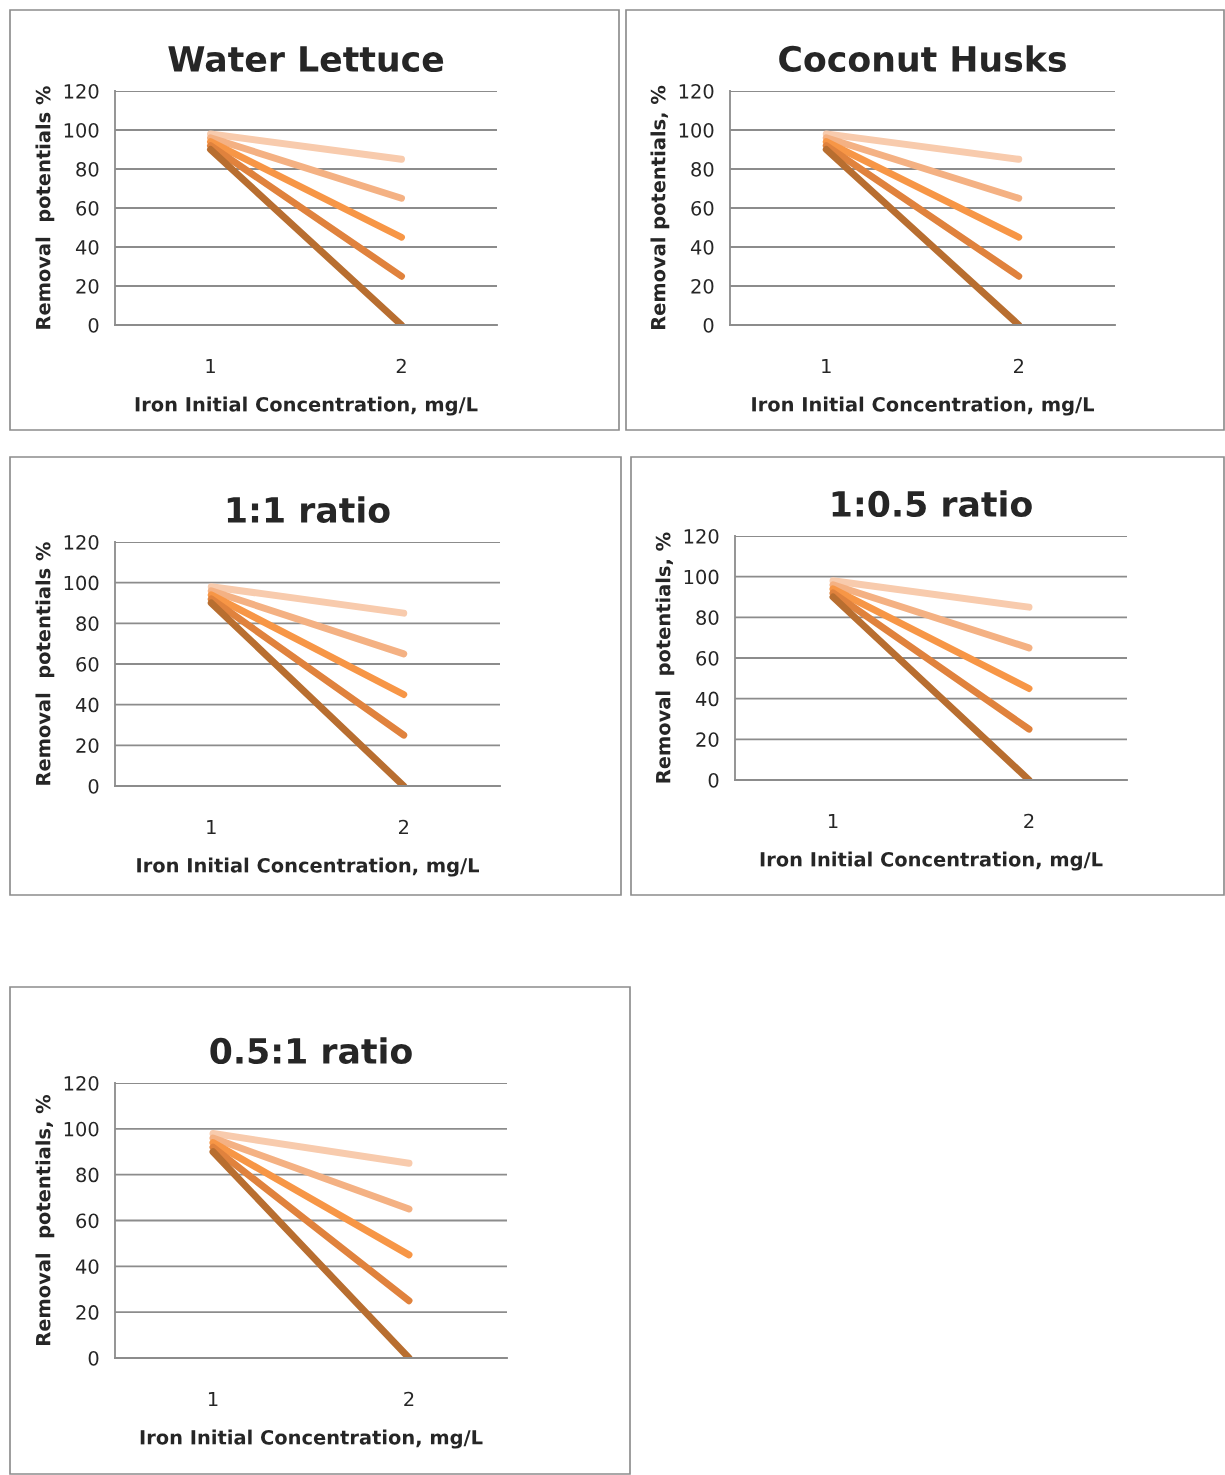 The height and width of the screenshot is (1475, 1225). Describe the element at coordinates (306, 59) in the screenshot. I see `chart-title: Water Lettuce` at that location.